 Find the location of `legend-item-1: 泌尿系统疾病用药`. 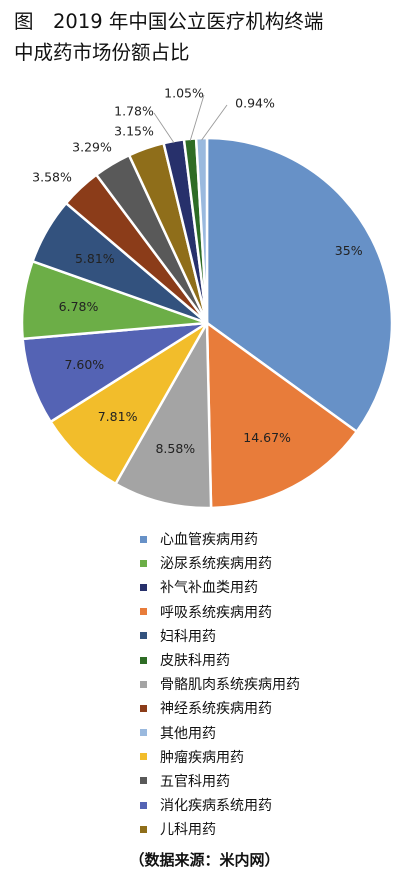

legend-item-1: 泌尿系统疾病用药 is located at coordinates (220, 563).